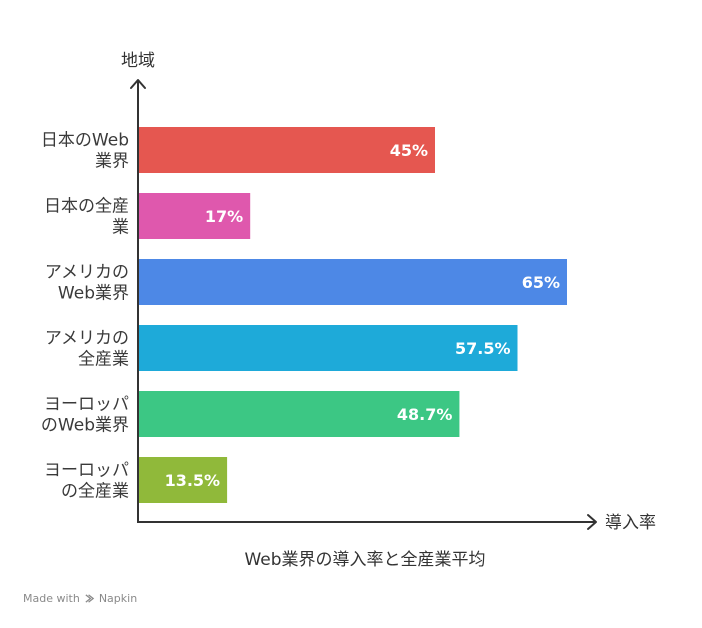  What do you see at coordinates (541, 282) in the screenshot?
I see `bar-value-label-3: 65%` at bounding box center [541, 282].